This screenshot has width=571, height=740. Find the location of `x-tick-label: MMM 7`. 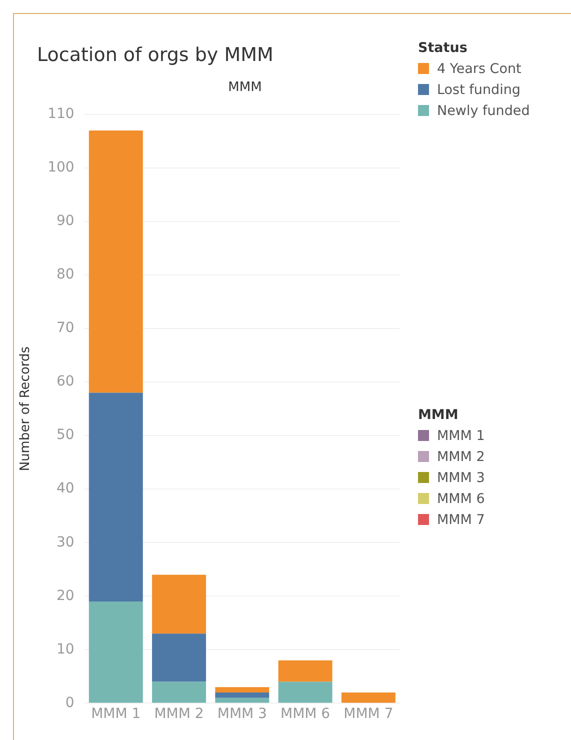

x-tick-label: MMM 7 is located at coordinates (369, 714).